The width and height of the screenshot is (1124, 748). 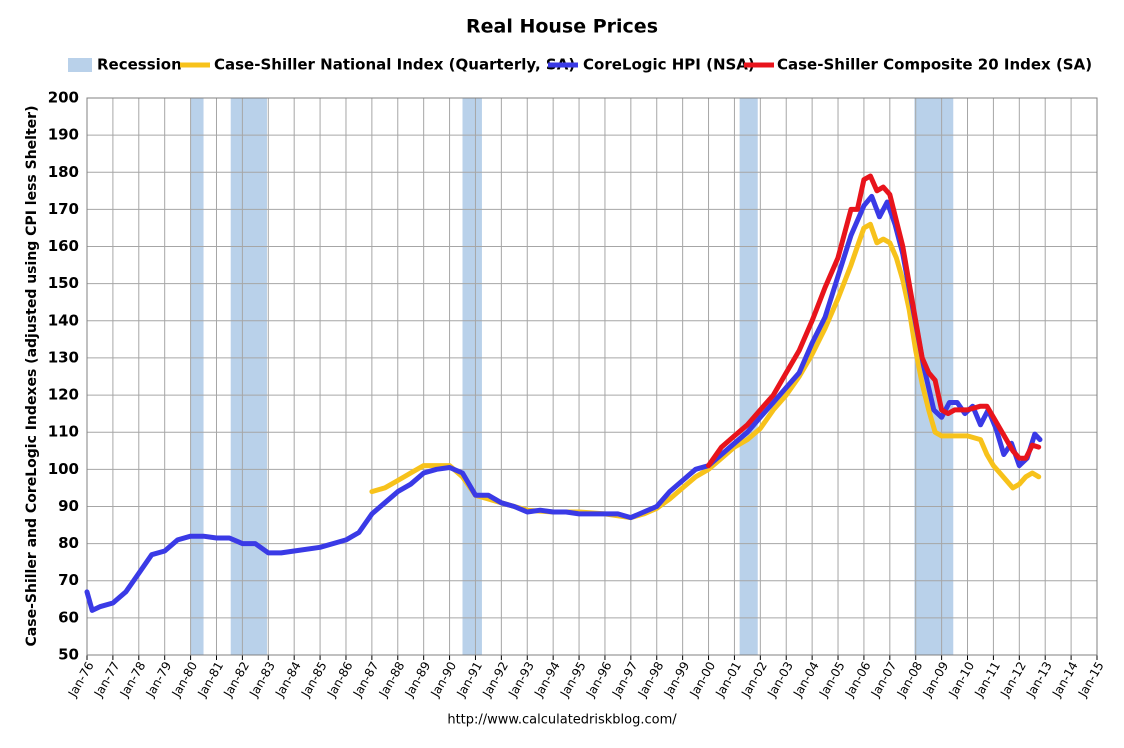 What do you see at coordinates (934, 65) in the screenshot?
I see `legend-label: Case-Shiller Composite 20 Index (SA)` at bounding box center [934, 65].